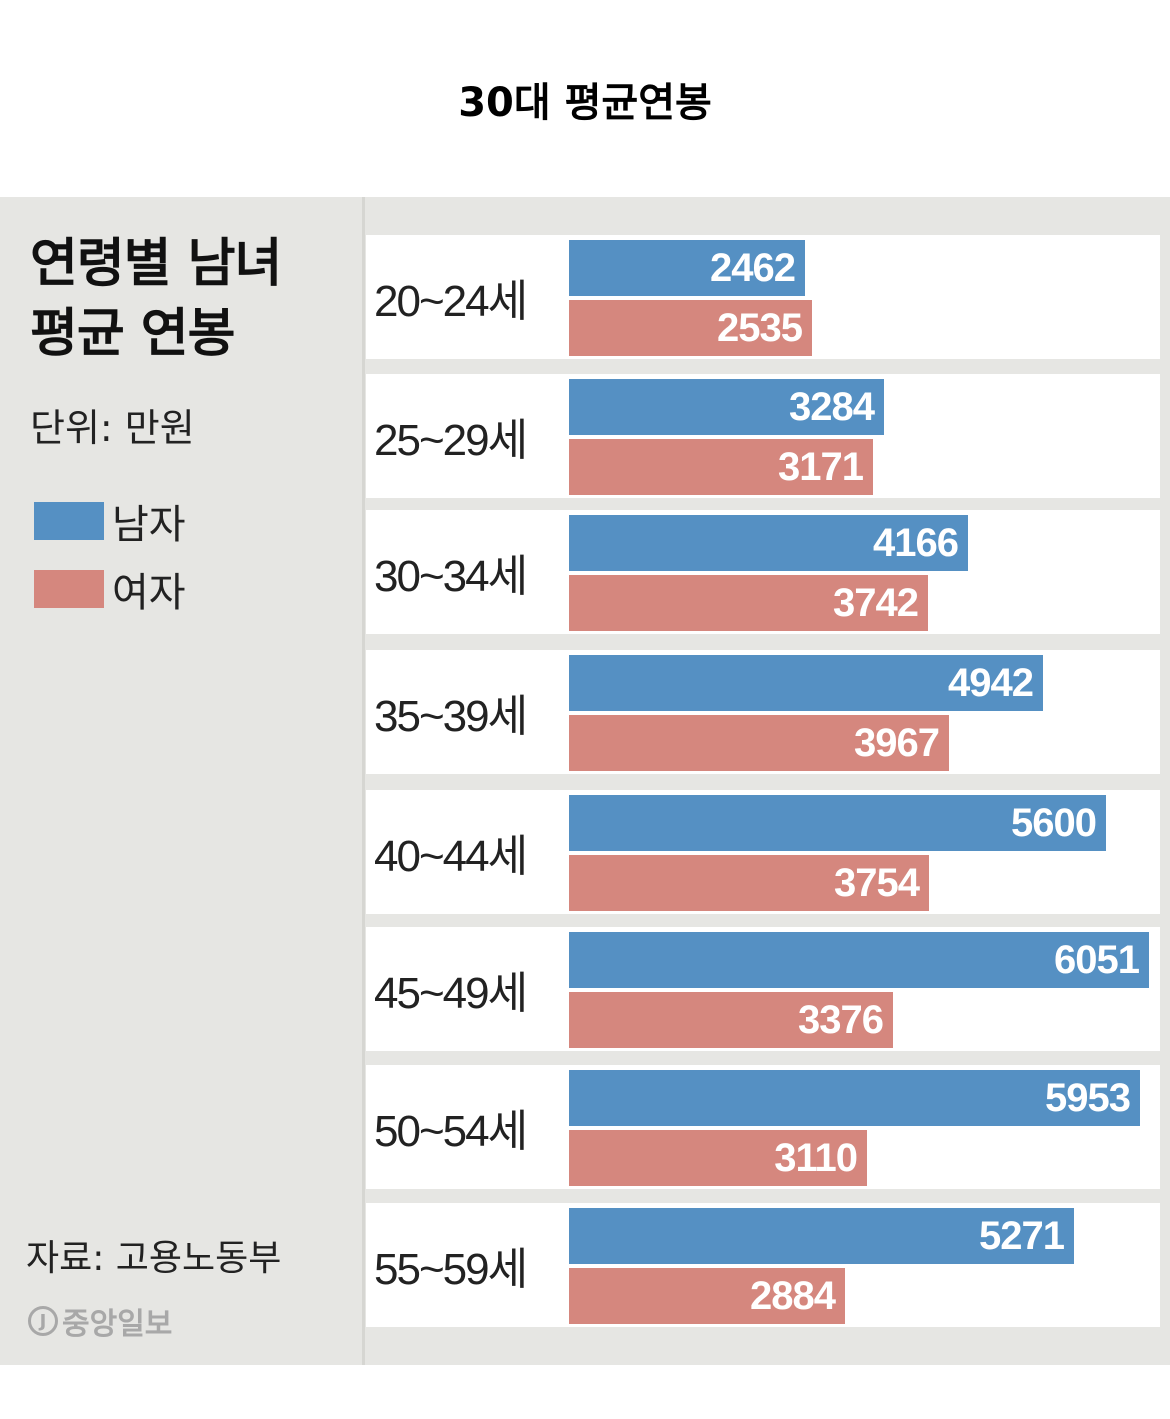 This screenshot has height=1419, width=1170. What do you see at coordinates (763, 297) in the screenshot?
I see `chart-row: 20~24세 2462 2535` at bounding box center [763, 297].